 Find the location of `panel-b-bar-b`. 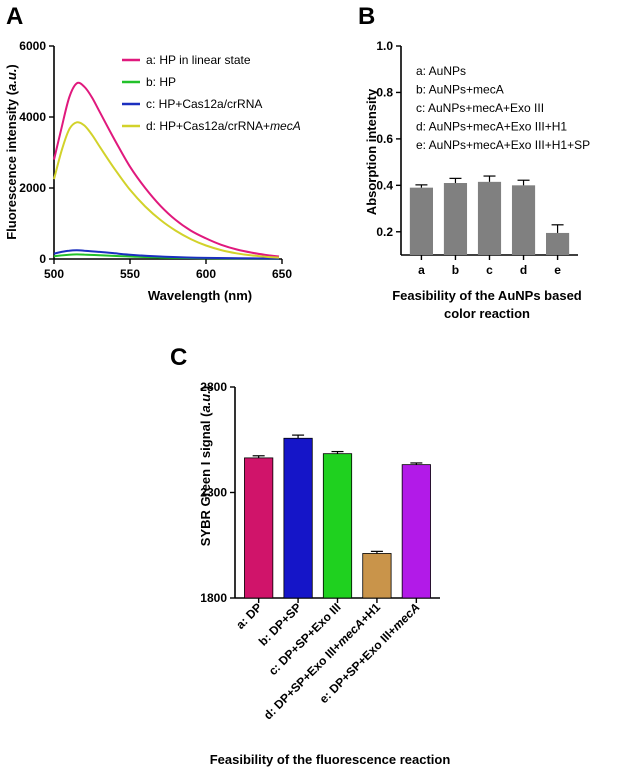

panel-b-bar-b is located at coordinates (455, 219).